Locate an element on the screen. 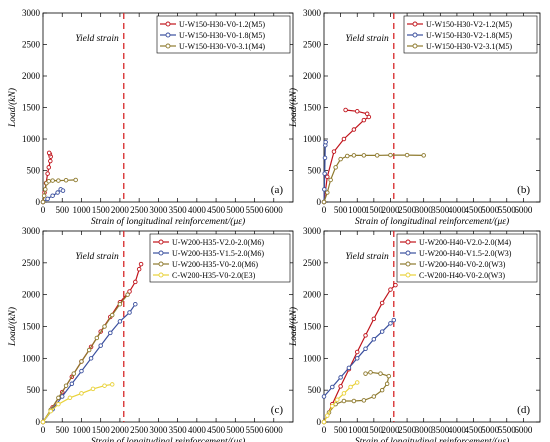 The image size is (550, 442). panel-label: (b) is located at coordinates (523, 190).